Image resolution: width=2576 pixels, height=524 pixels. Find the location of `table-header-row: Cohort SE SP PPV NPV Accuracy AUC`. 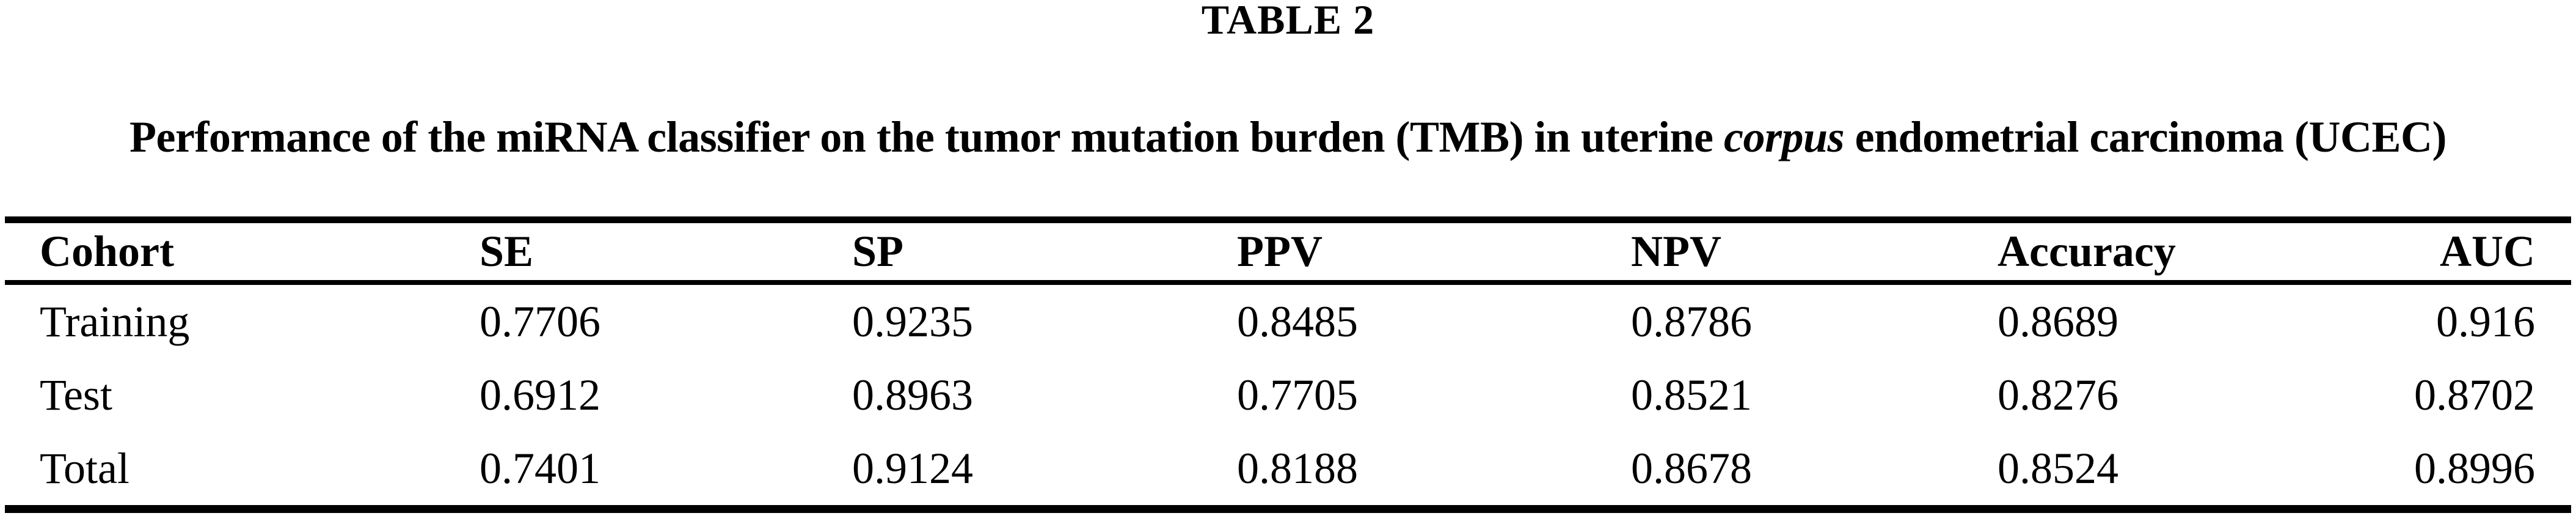

table-header-row: Cohort SE SP PPV NPV Accuracy AUC is located at coordinates (1288, 250).